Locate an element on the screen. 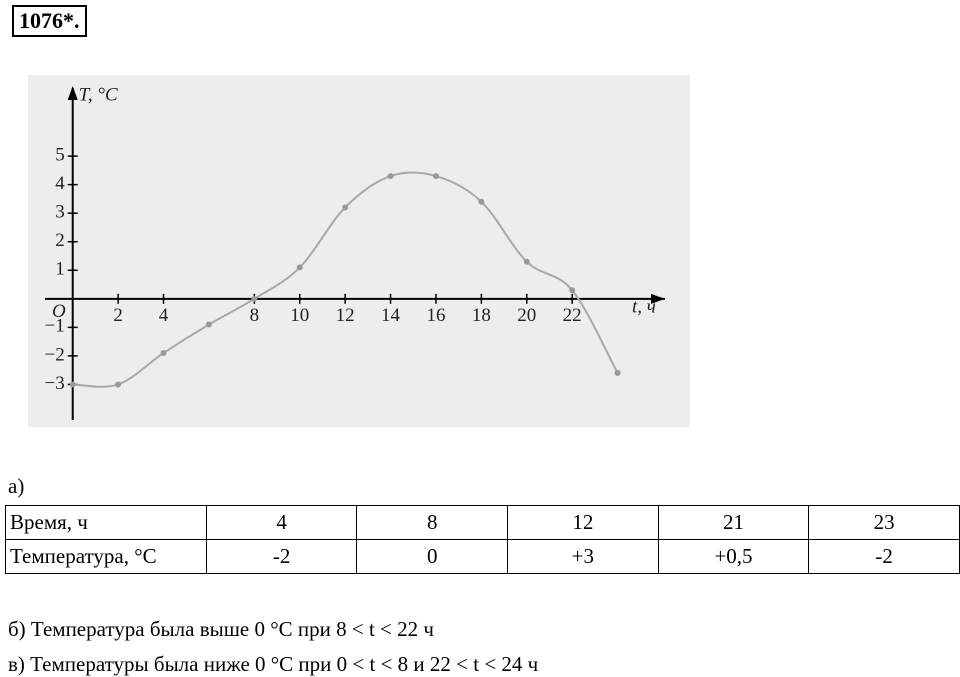  x-tick-label: 8 is located at coordinates (255, 315).